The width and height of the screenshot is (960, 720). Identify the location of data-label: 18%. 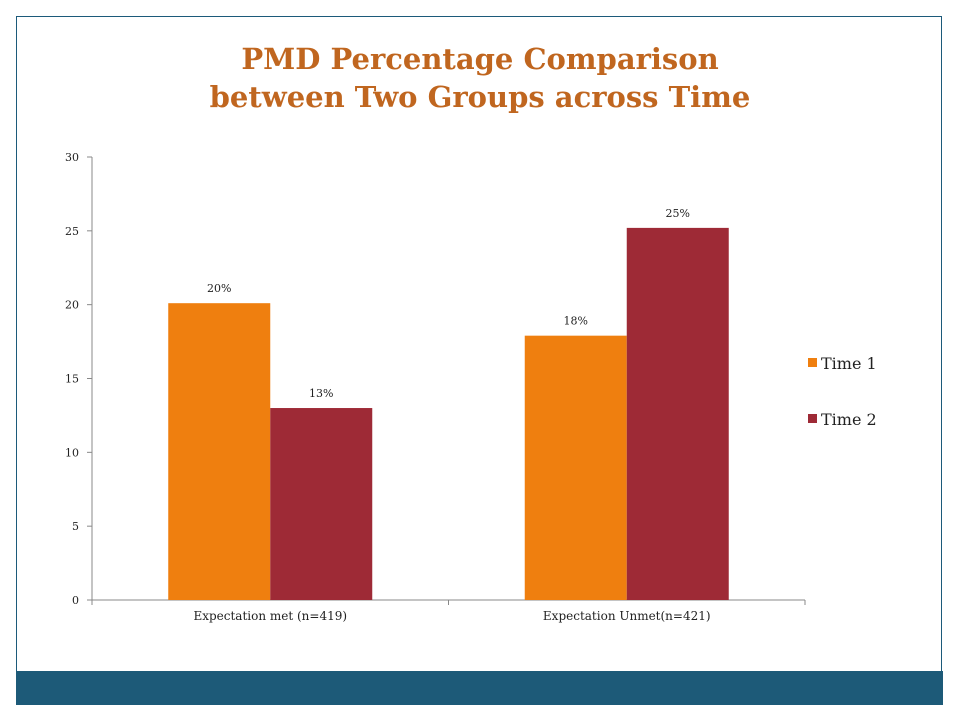
(576, 321).